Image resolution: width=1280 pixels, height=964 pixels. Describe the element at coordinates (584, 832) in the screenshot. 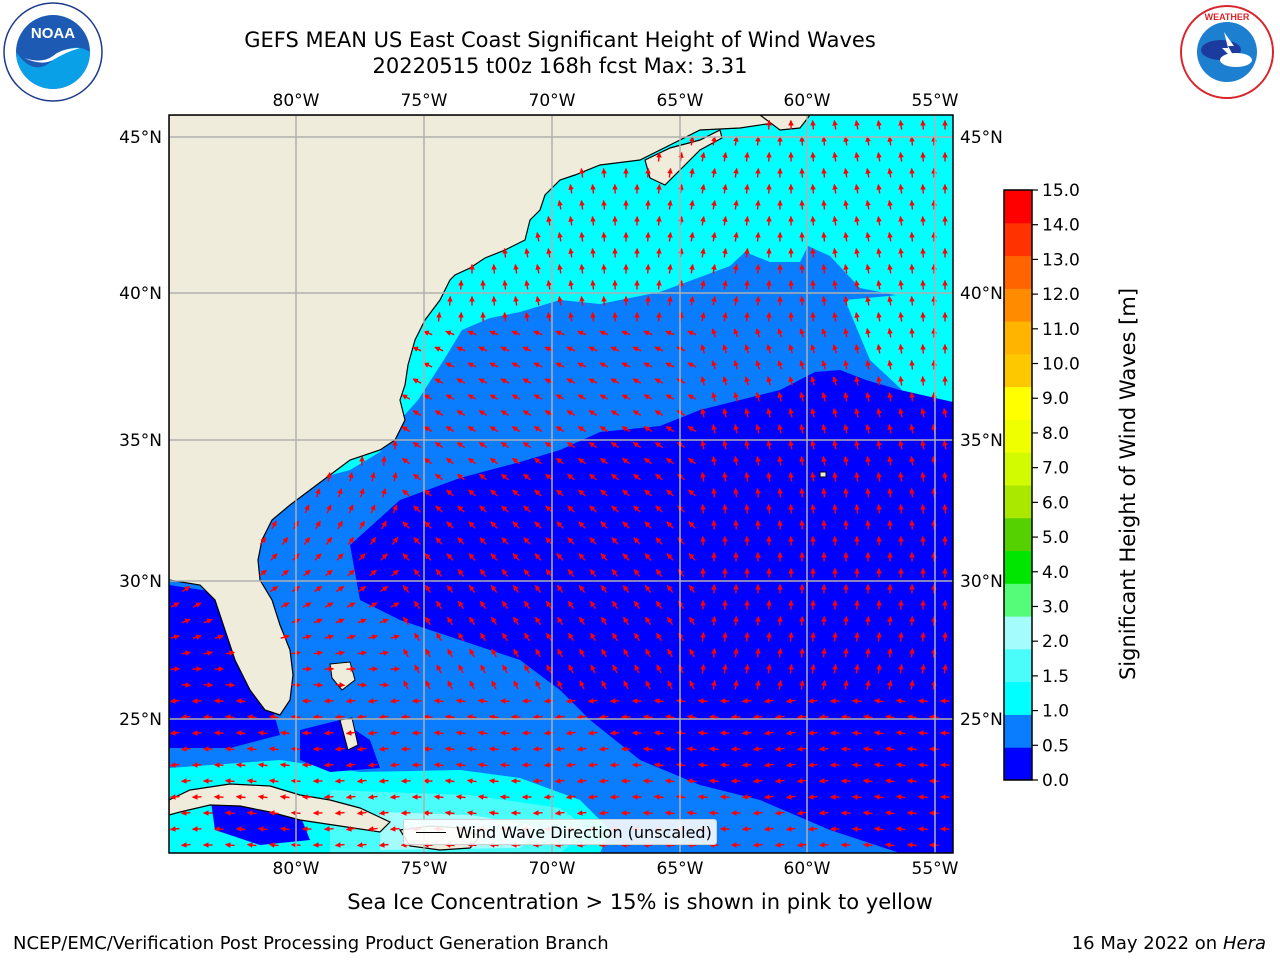

I see `legend-label: Wind Wave Direction (unscaled)` at that location.